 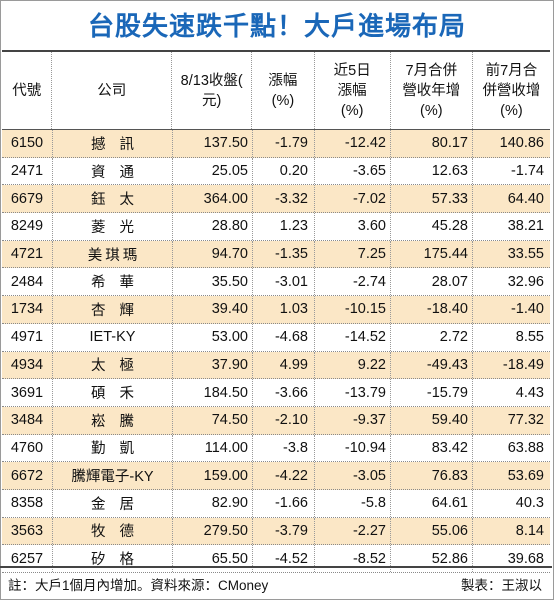 What do you see at coordinates (431, 254) in the screenshot?
I see `cell-july-revenue-yoy: 175.44` at bounding box center [431, 254].